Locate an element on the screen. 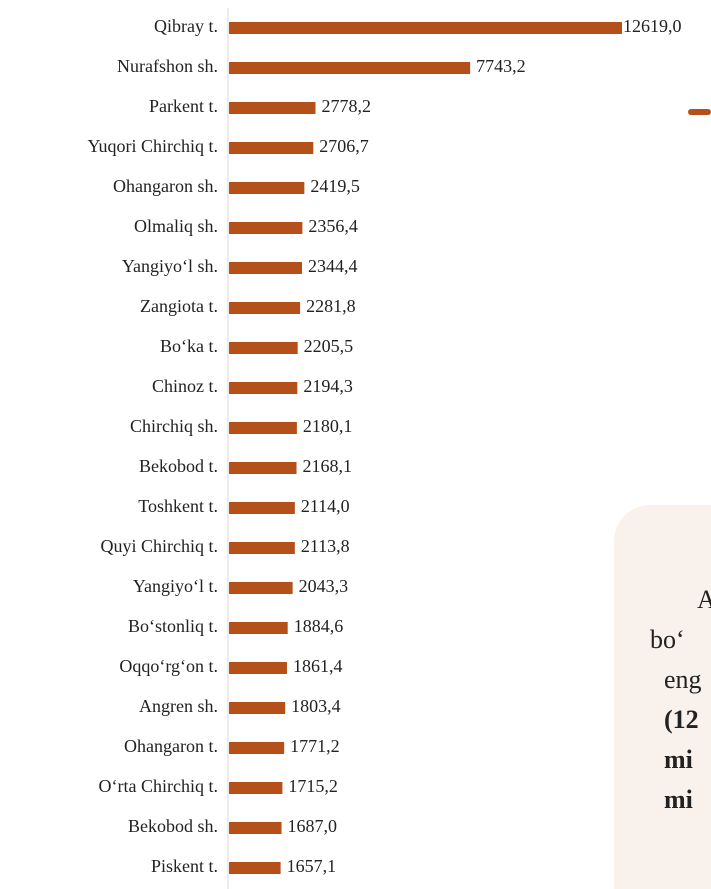  category-label: O‘rta Chirchiq t. is located at coordinates (158, 786).